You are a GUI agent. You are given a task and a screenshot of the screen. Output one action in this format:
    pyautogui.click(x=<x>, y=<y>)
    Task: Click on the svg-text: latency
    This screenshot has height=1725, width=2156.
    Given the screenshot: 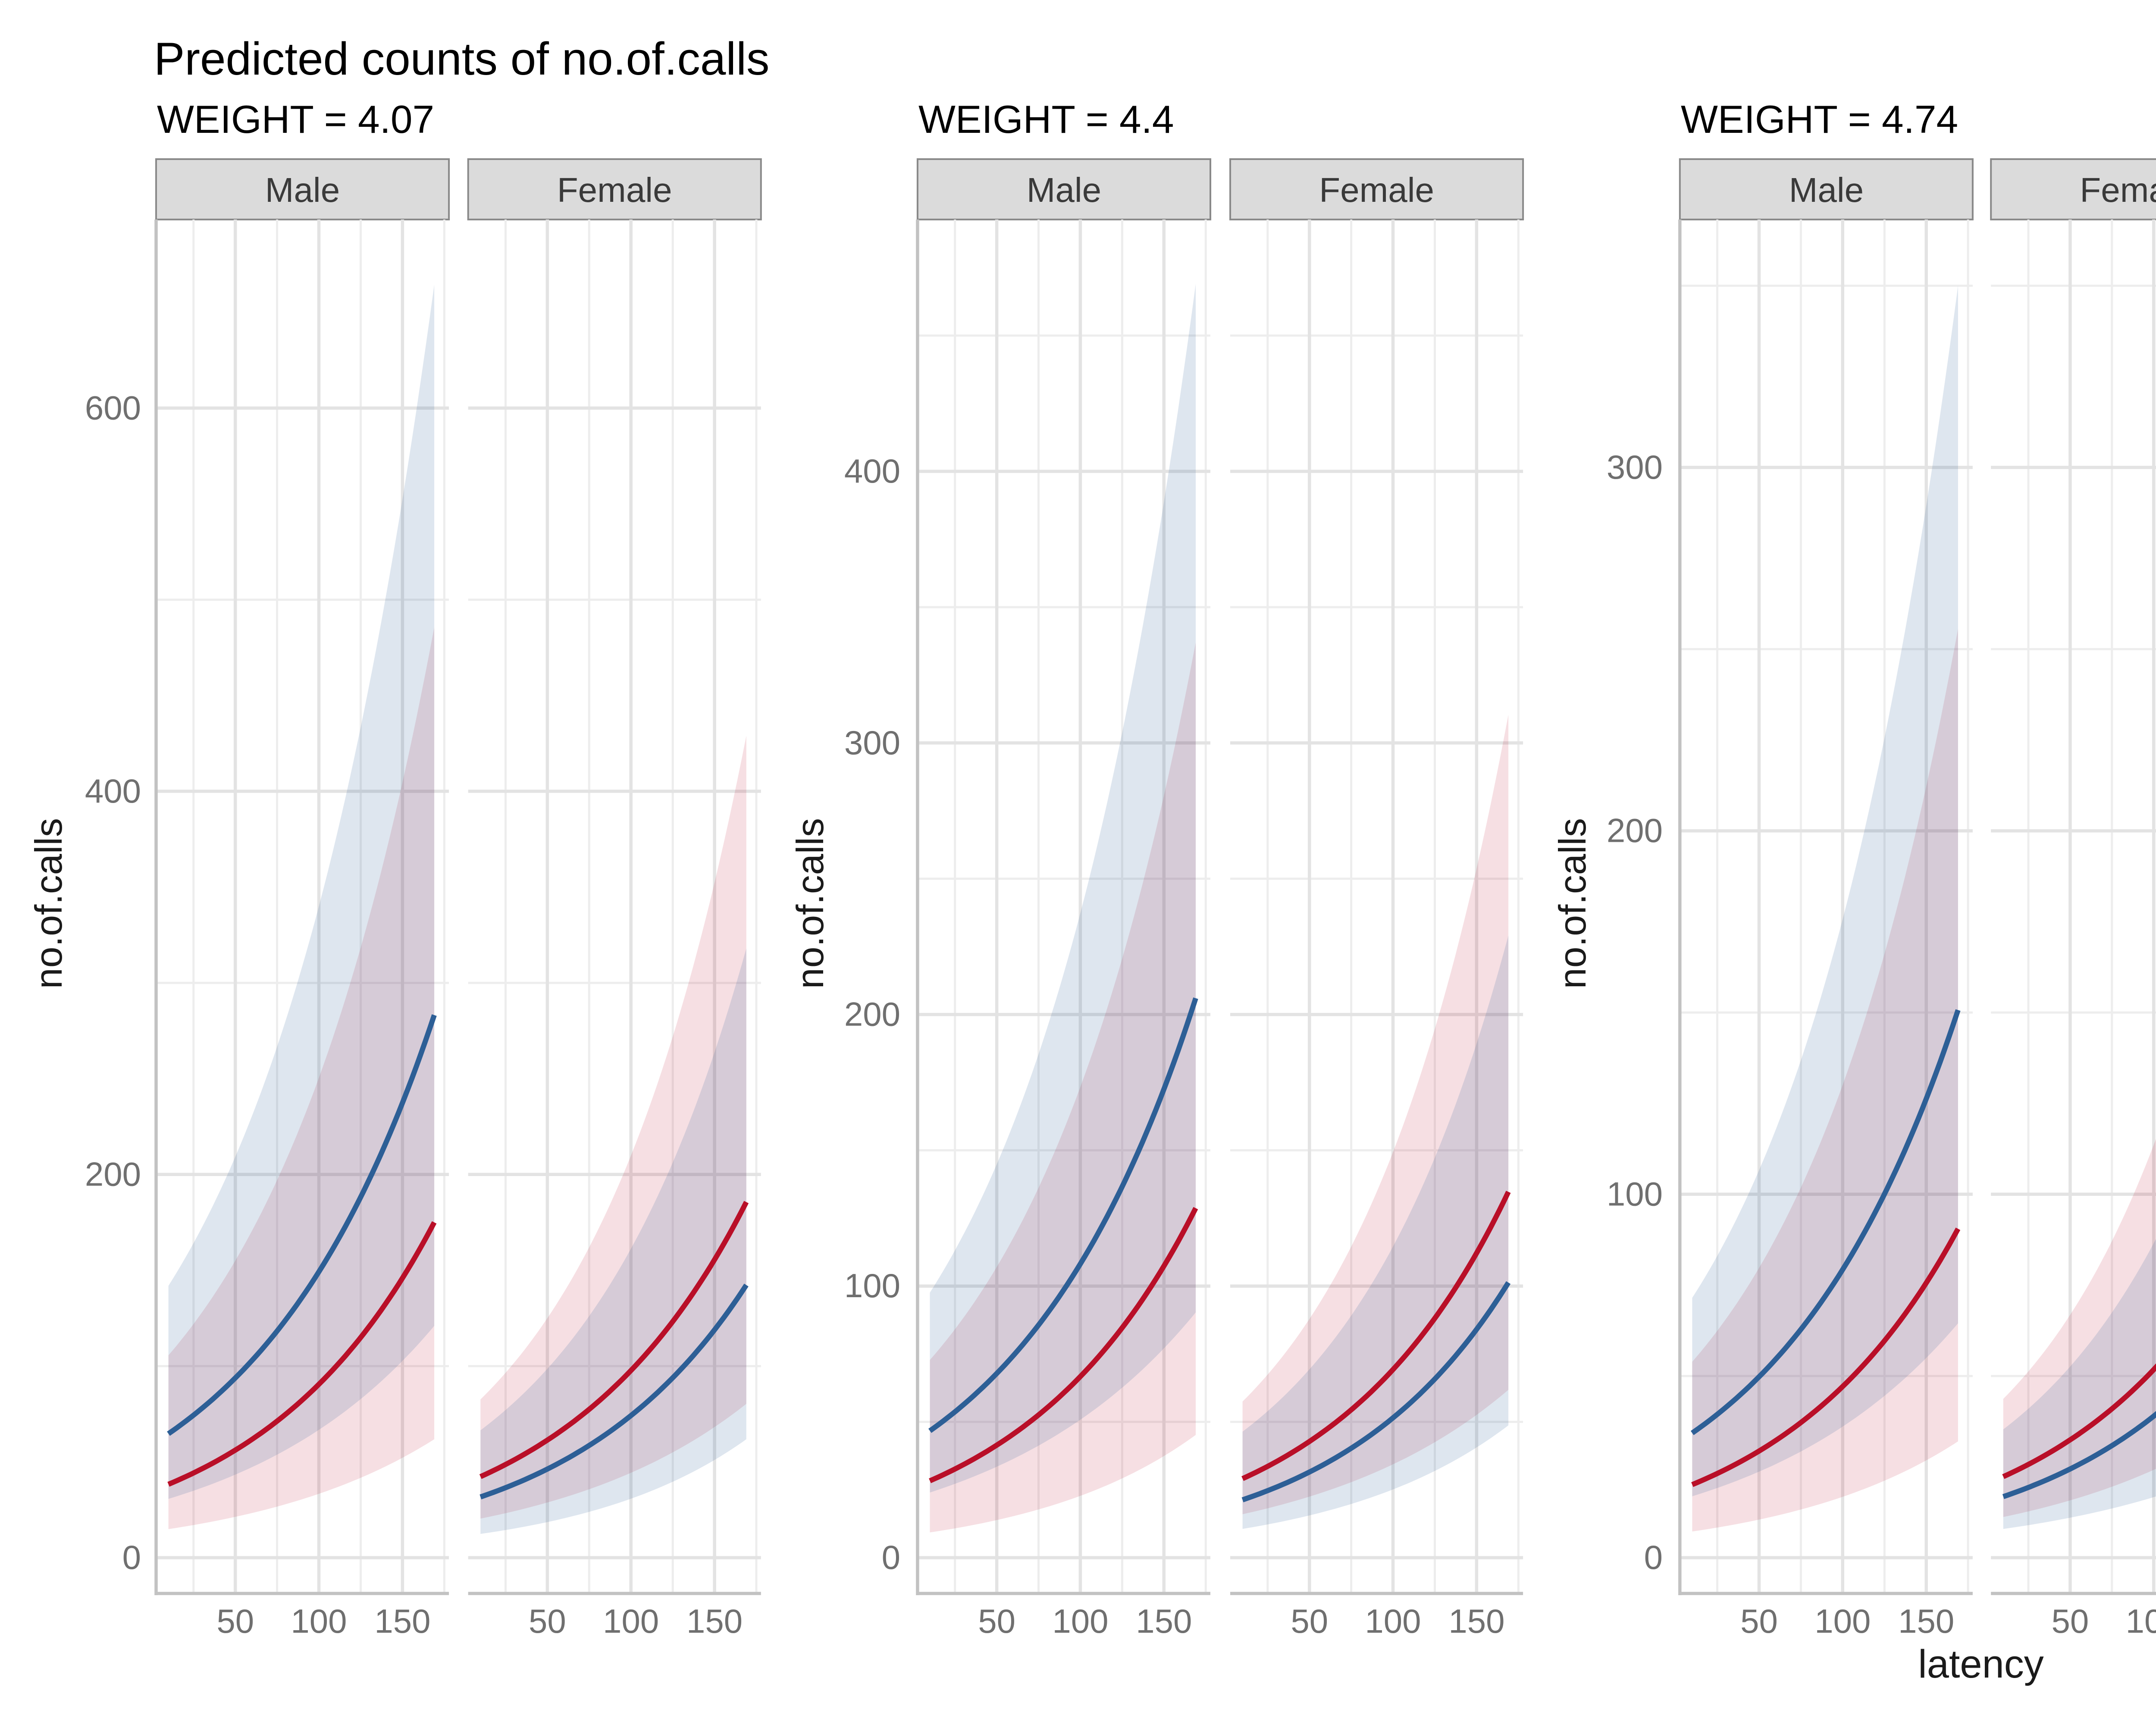 What is the action you would take?
    pyautogui.click(x=1981, y=1664)
    